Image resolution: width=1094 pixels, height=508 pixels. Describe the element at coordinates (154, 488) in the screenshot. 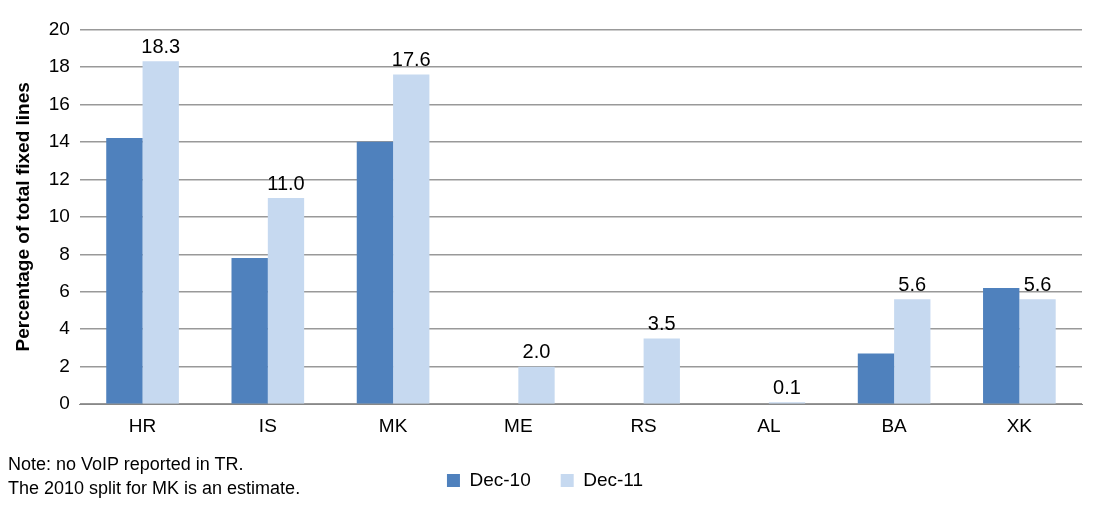

I see `text: The 2010 split for MK is an estimate.` at that location.